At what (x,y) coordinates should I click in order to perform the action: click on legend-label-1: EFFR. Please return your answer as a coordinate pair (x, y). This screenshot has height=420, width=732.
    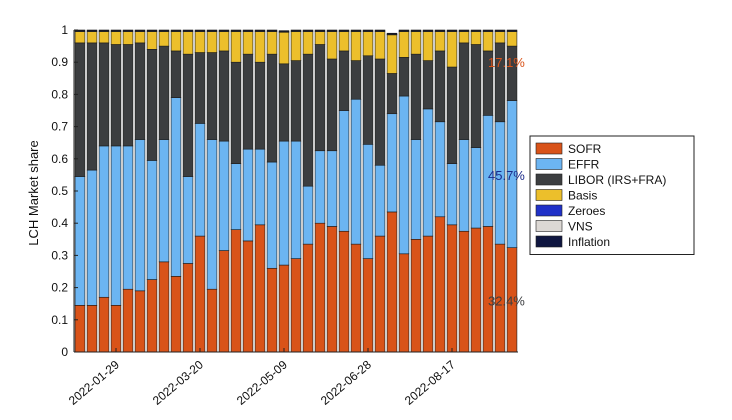
    Looking at the image, I should click on (584, 165).